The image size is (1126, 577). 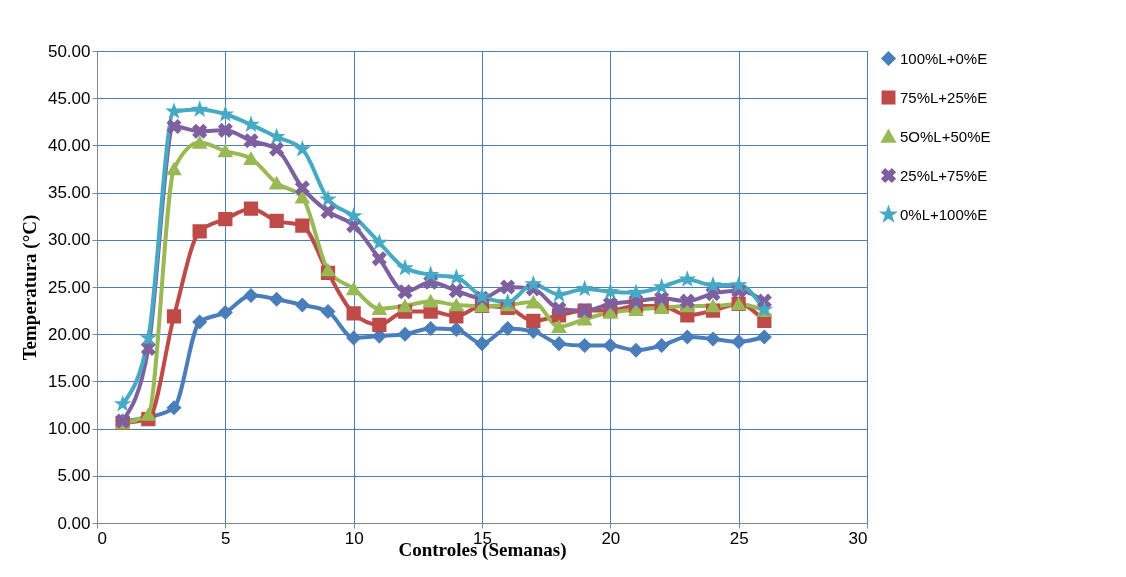 I want to click on y-axis-title: Temperatura (°C), so click(x=29, y=287).